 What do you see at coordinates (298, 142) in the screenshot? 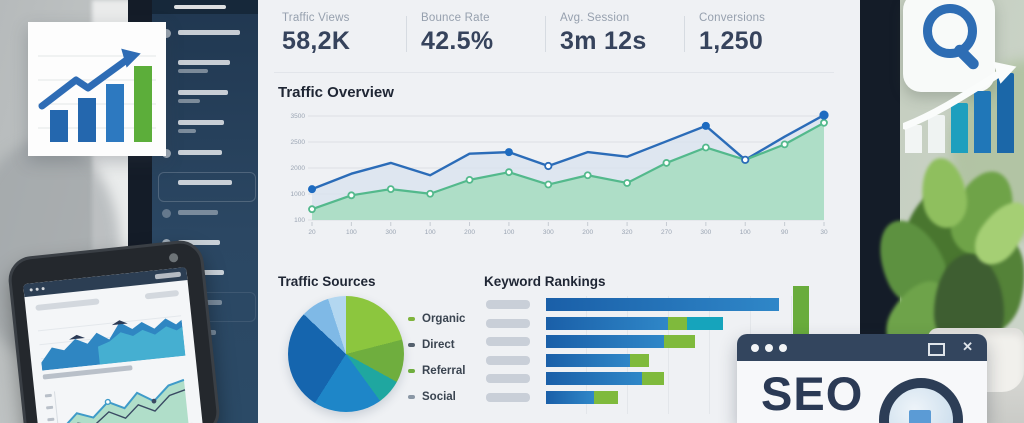
I see `y-axis-tick-label: 2500` at bounding box center [298, 142].